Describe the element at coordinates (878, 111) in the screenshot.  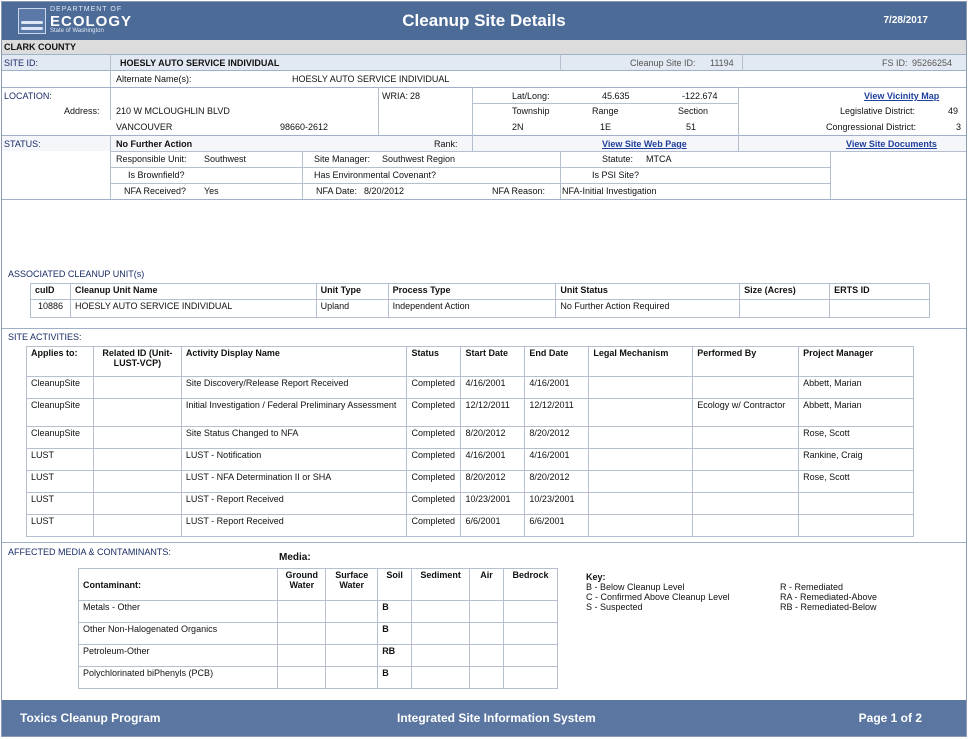
I see `legislative-district-label: Legislative District:` at that location.